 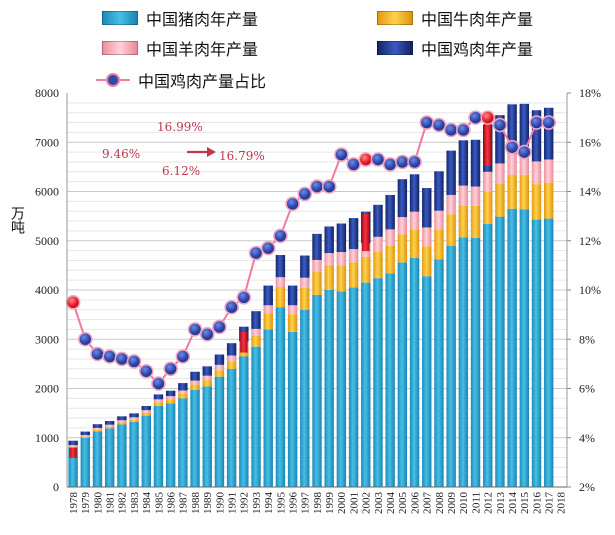 I want to click on y-right-tick-label: 10%, so click(x=590, y=290).